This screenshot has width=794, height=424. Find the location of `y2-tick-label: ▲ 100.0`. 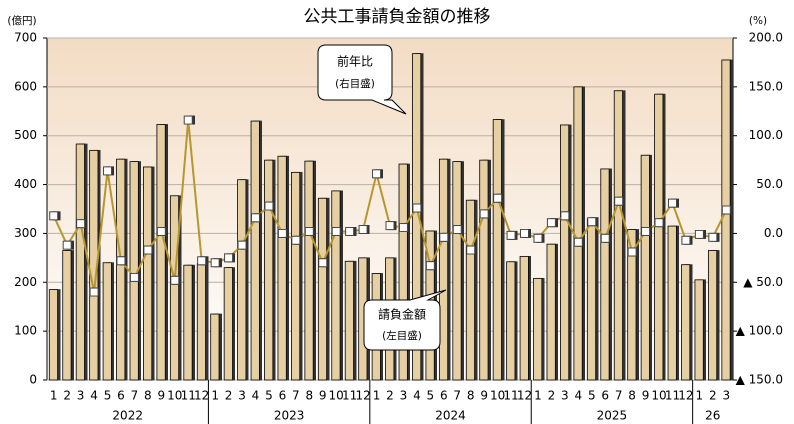

y2-tick-label: ▲ 100.0 is located at coordinates (759, 331).